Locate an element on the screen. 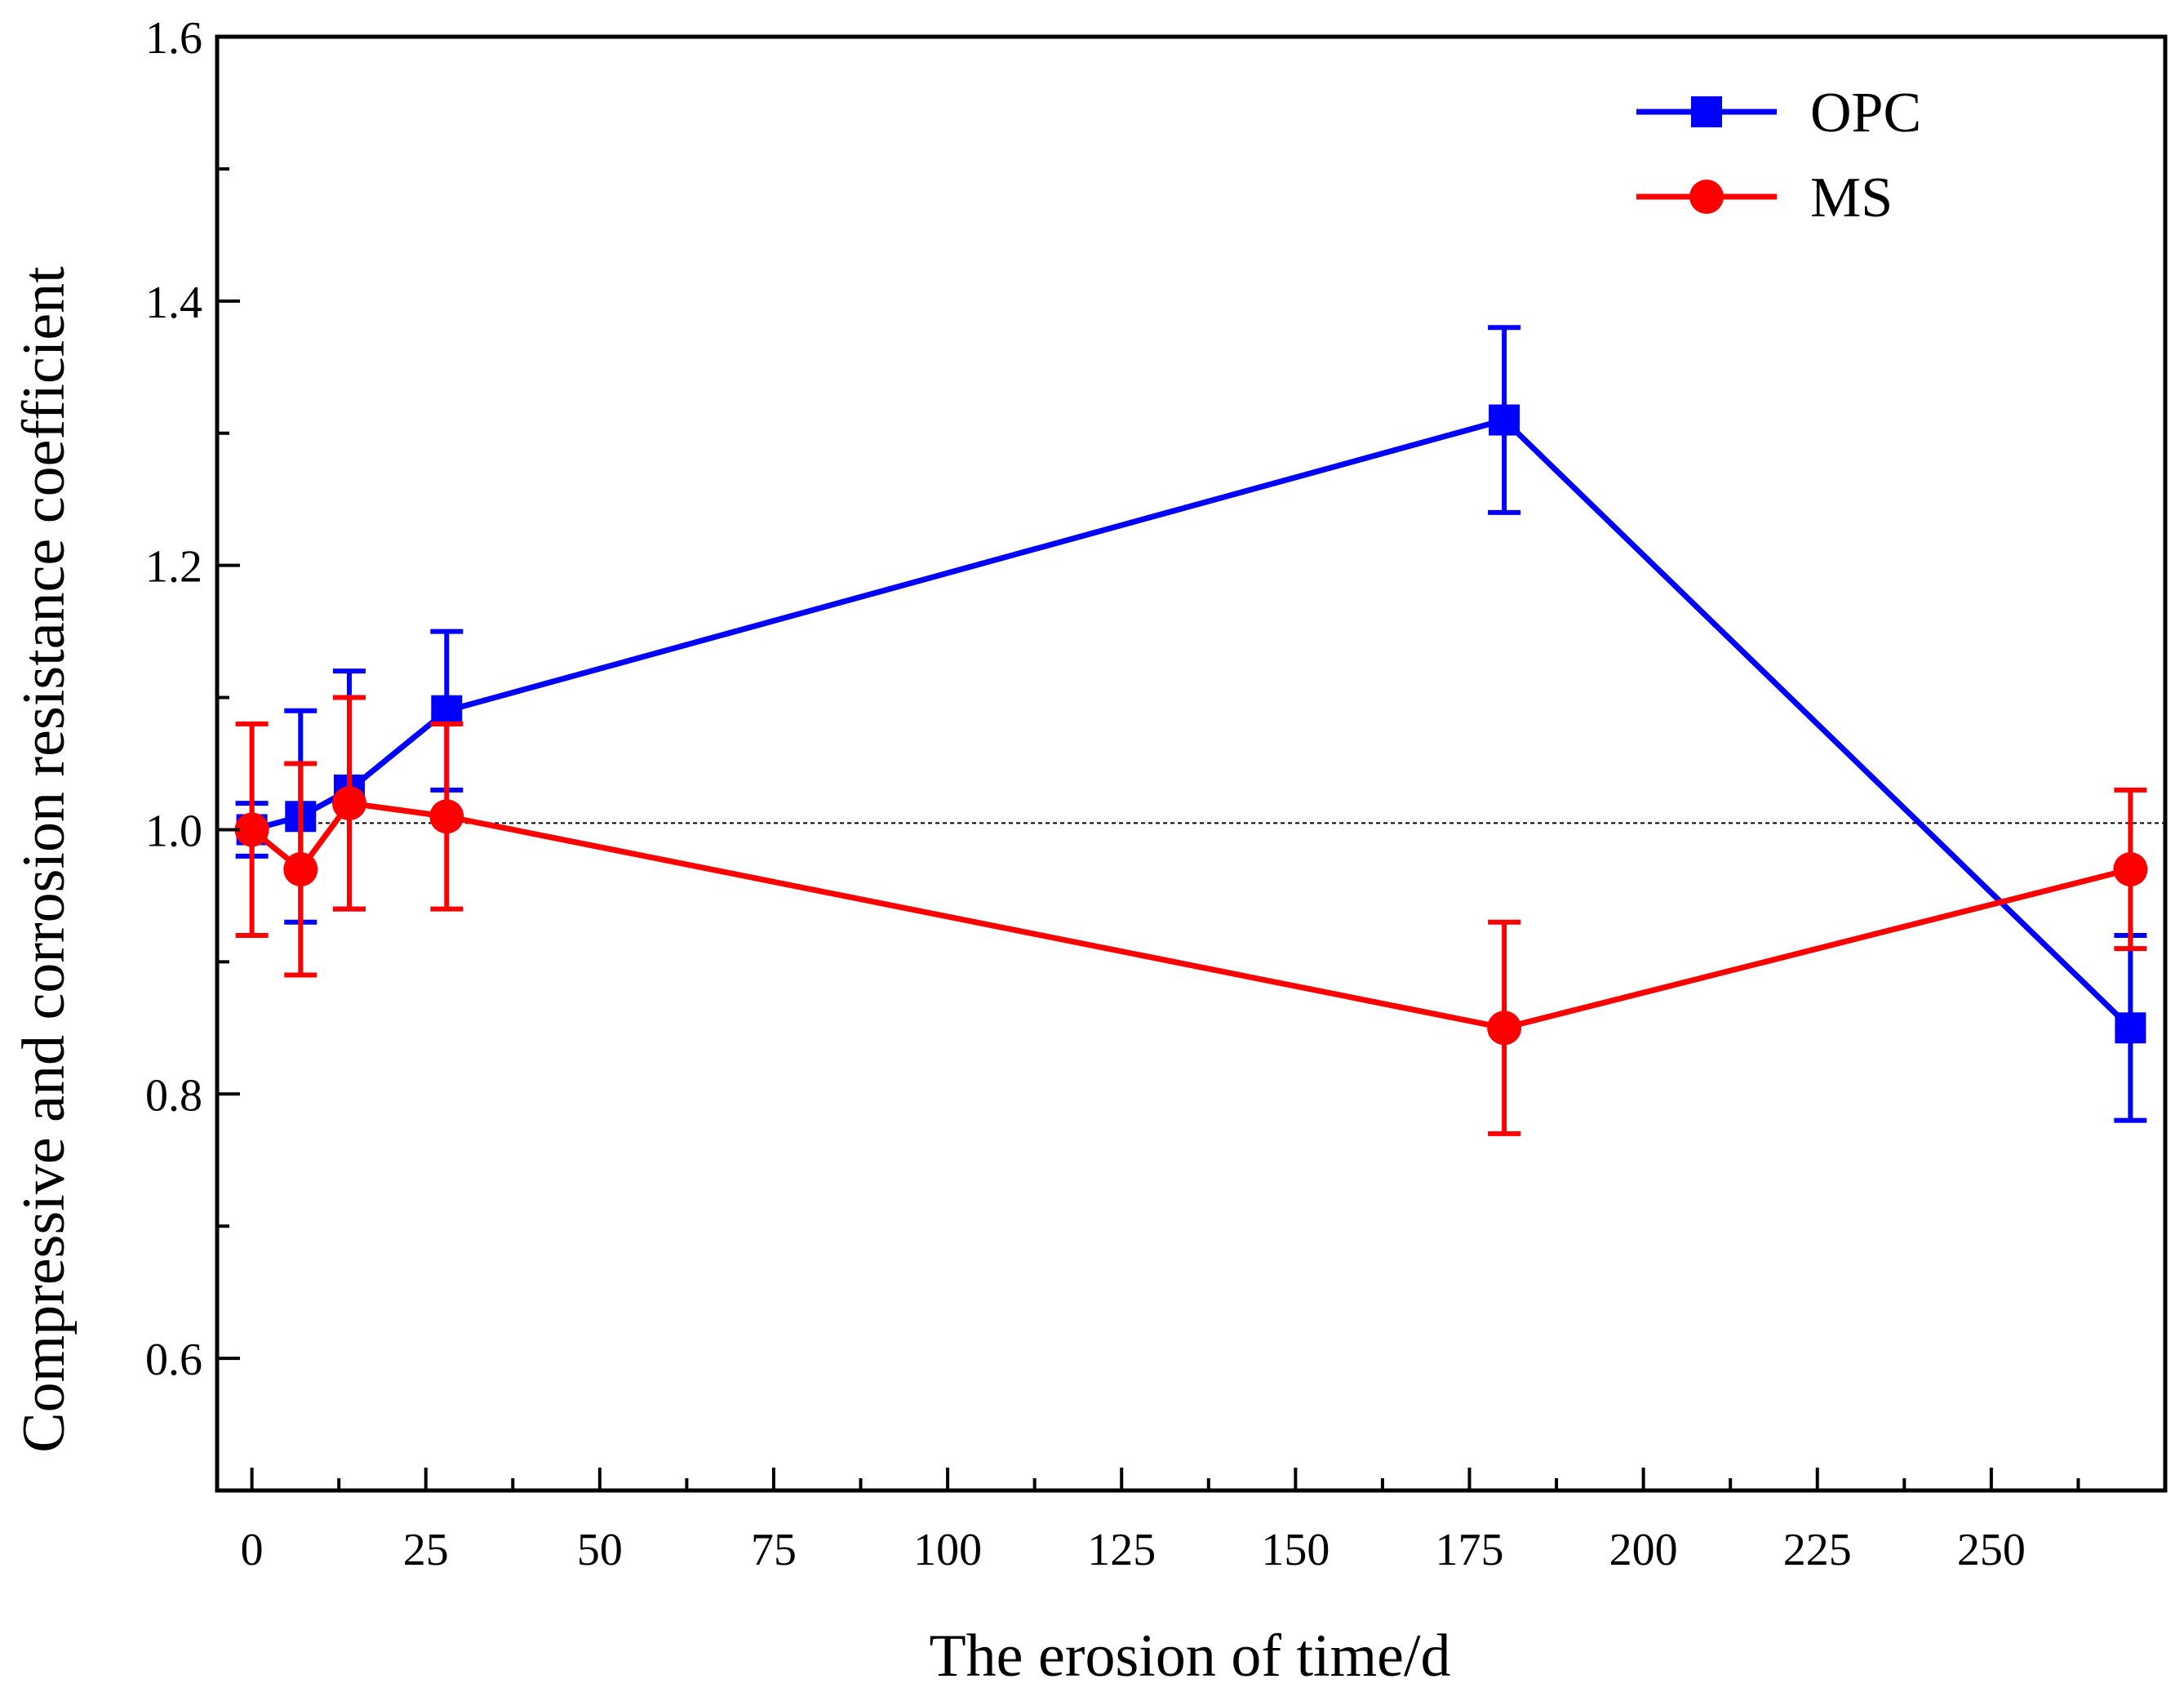  legend: OPC MS is located at coordinates (1779, 155).